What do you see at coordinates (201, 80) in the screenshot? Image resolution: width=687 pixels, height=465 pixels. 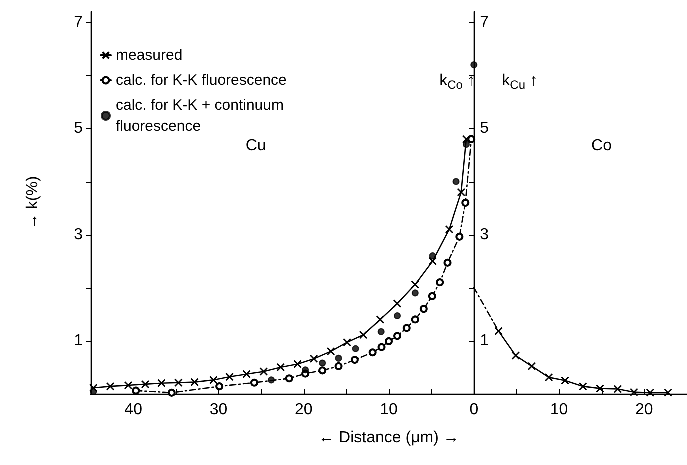 I see `legend-label: calc. for K-K fluorescence` at bounding box center [201, 80].